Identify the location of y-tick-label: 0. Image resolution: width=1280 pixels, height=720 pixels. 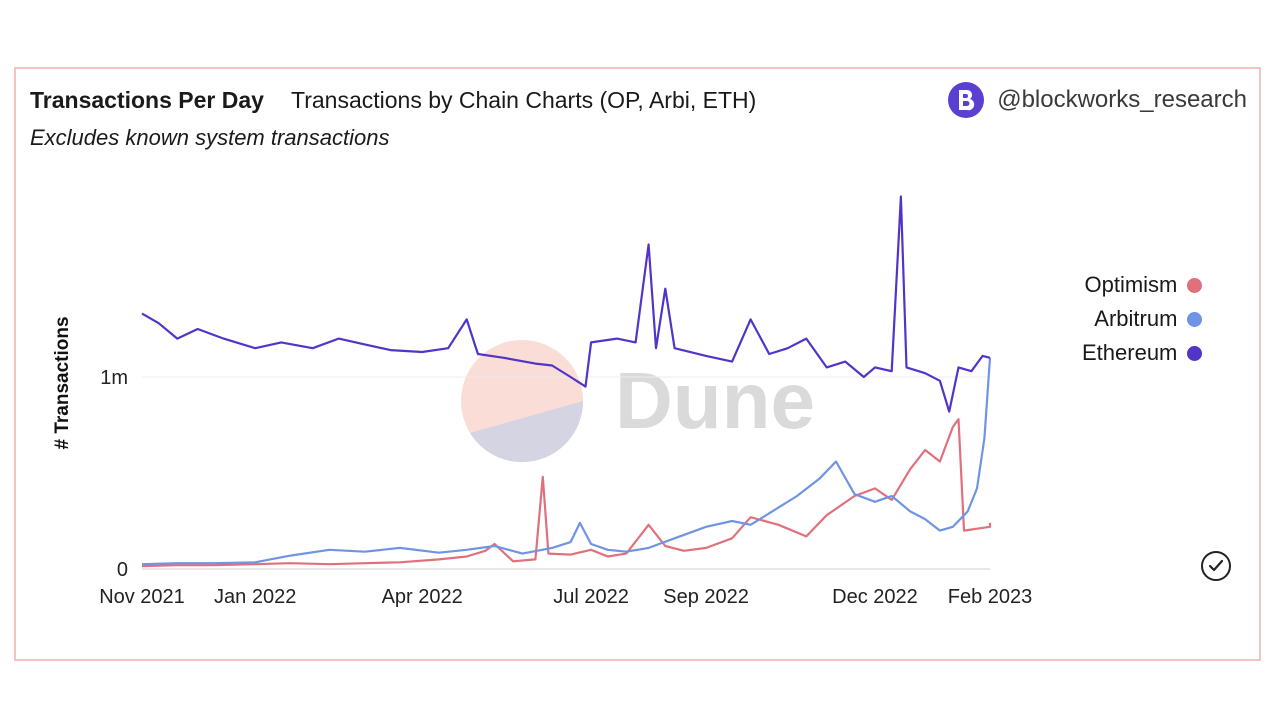
(122, 570).